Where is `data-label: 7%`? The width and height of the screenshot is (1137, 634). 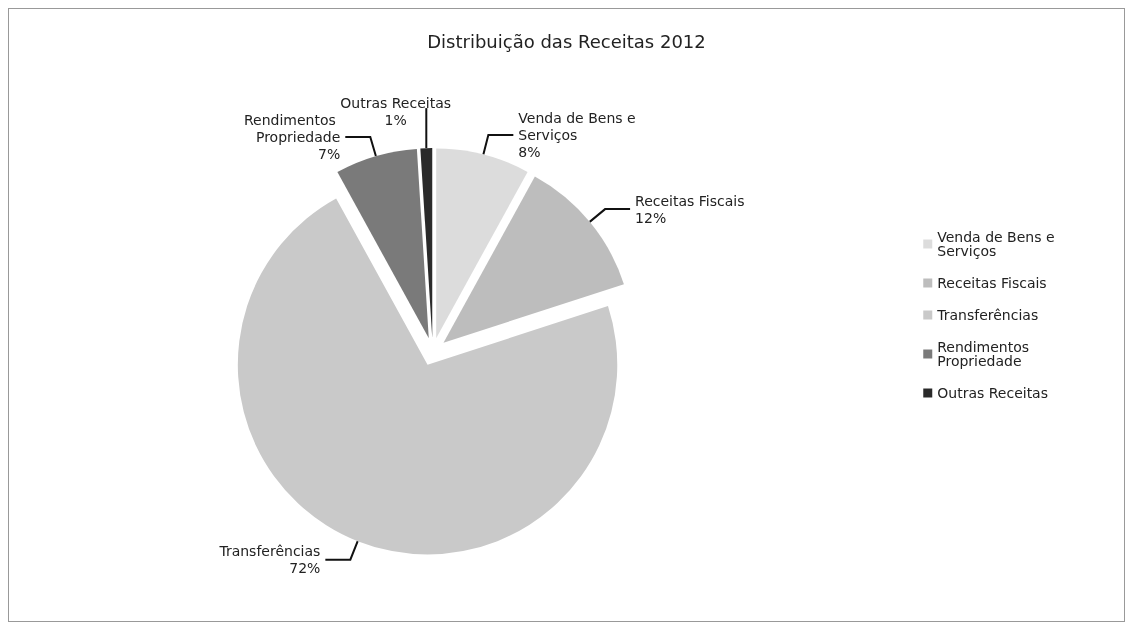 data-label: 7% is located at coordinates (329, 153).